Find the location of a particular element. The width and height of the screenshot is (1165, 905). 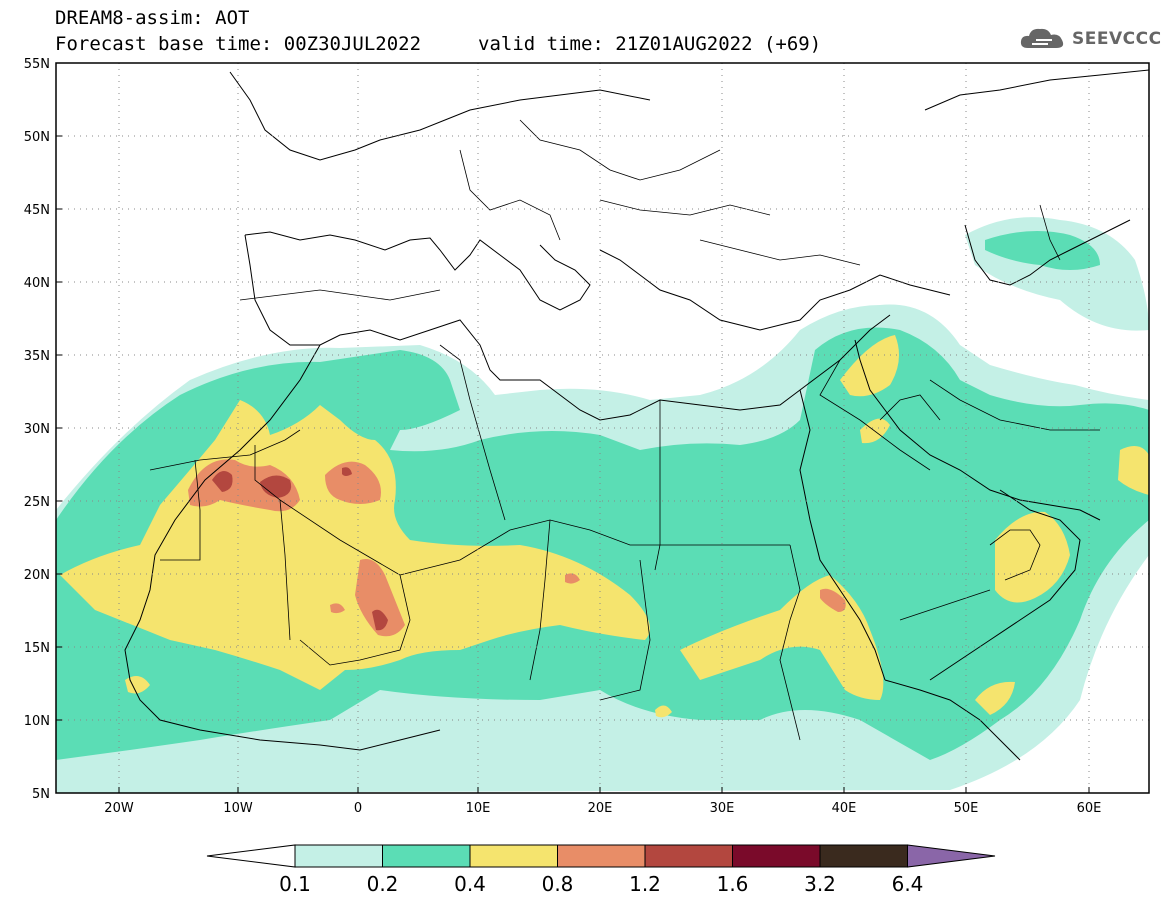

lon-label: 10E is located at coordinates (478, 808).